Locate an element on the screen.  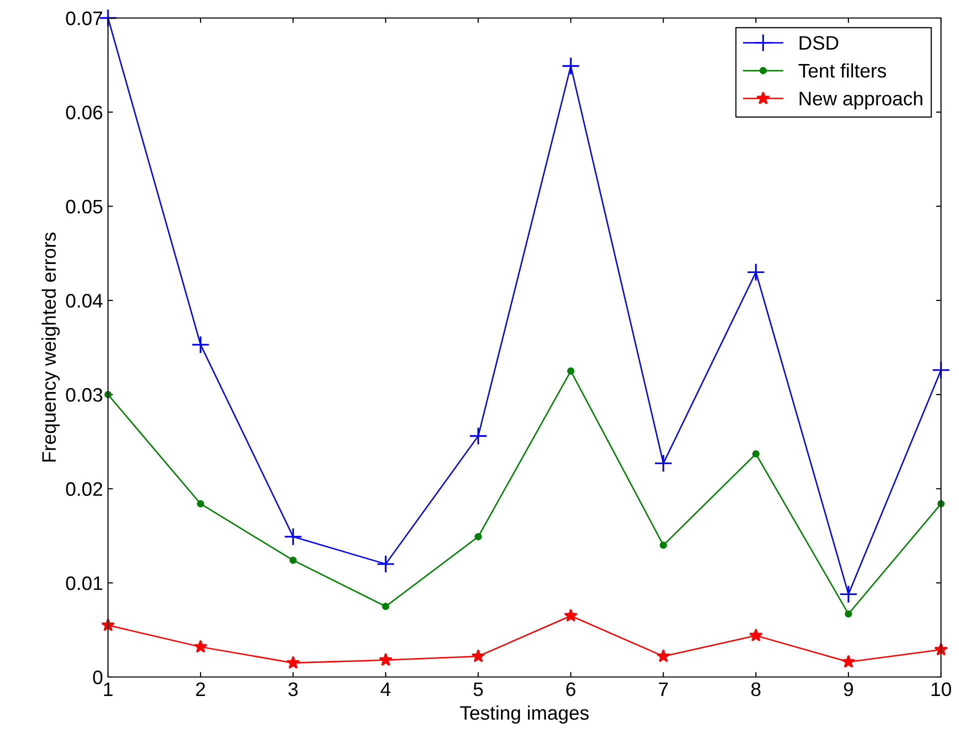
x-tick-label: 1 is located at coordinates (108, 689).